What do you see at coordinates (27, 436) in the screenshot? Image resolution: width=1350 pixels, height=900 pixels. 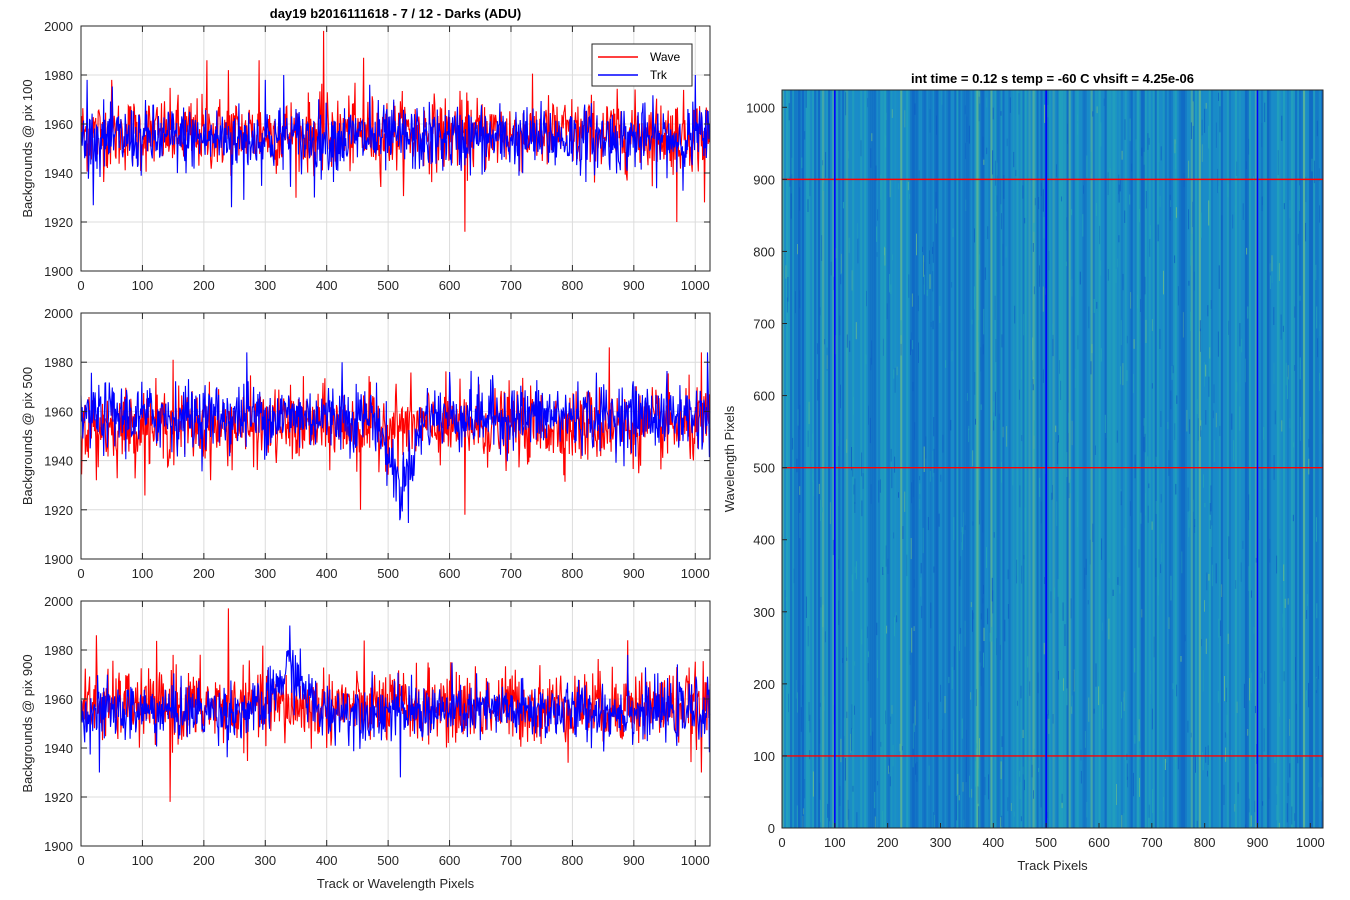 I see `y-axis-label: Backgrounds @ pix 500` at bounding box center [27, 436].